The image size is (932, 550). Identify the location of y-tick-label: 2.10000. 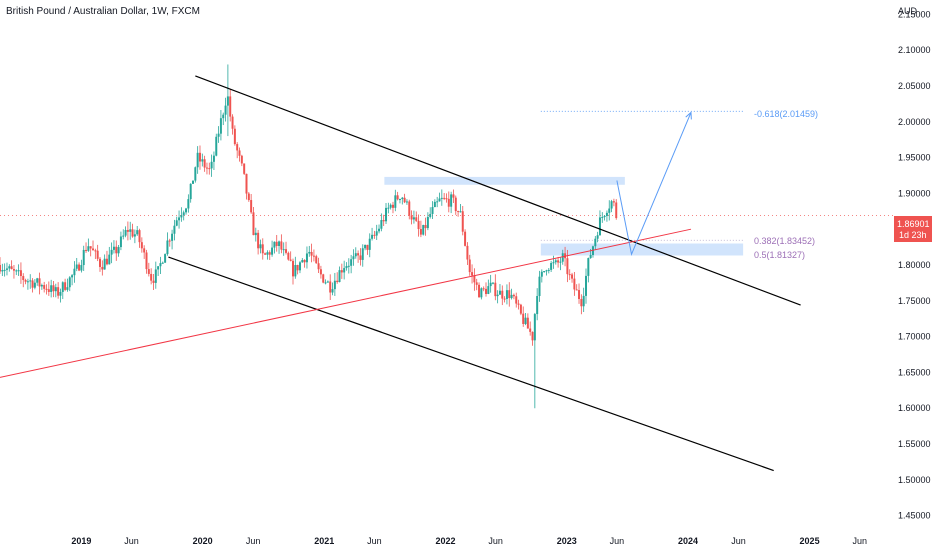
(914, 50).